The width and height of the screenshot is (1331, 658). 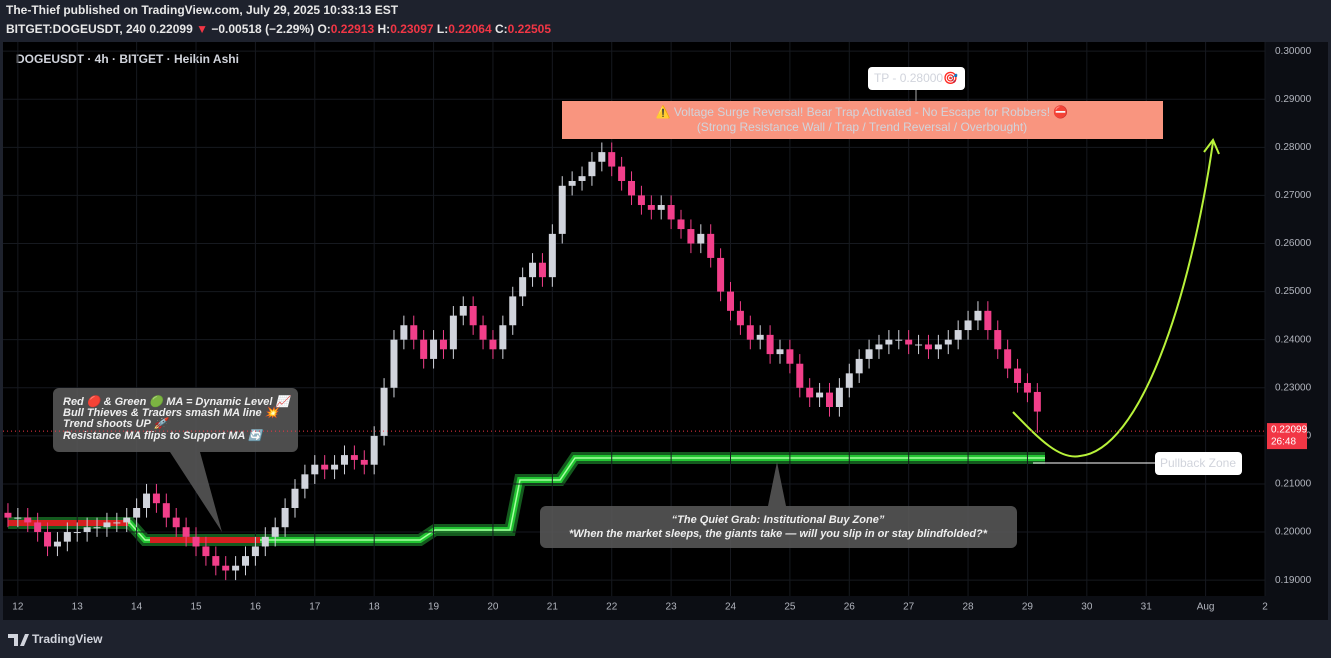 What do you see at coordinates (777, 484) in the screenshot?
I see `zone-pointer` at bounding box center [777, 484].